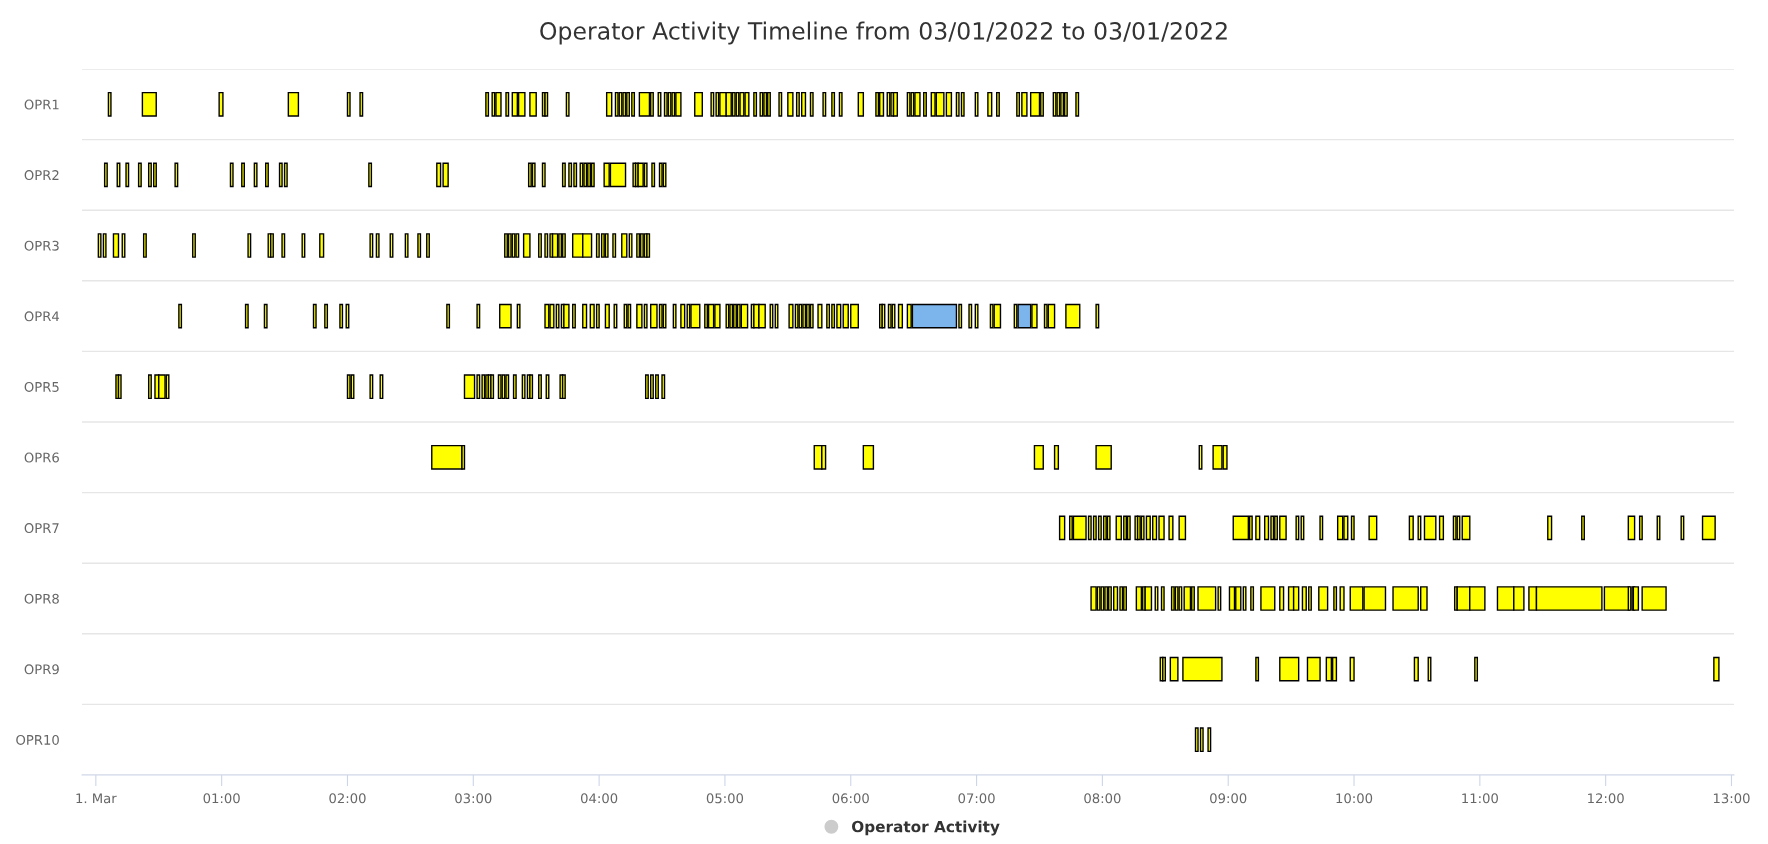  I want to click on y-tick-label: OPR10, so click(37, 739).